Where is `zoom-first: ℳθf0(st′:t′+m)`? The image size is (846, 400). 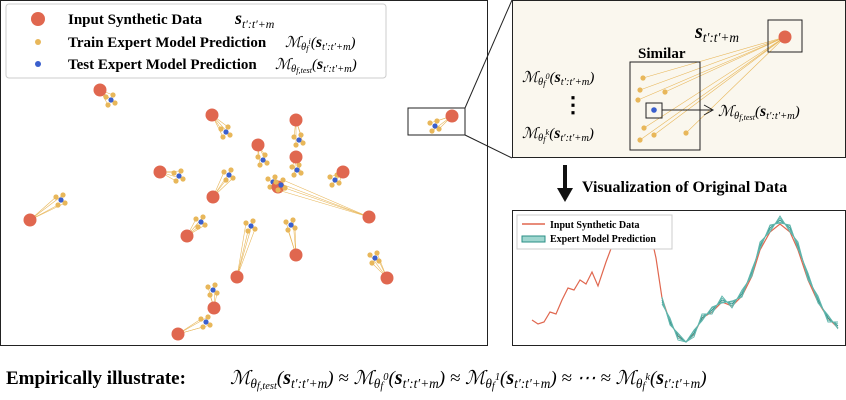 zoom-first: ℳθf0(st′:t′+m) is located at coordinates (558, 78).